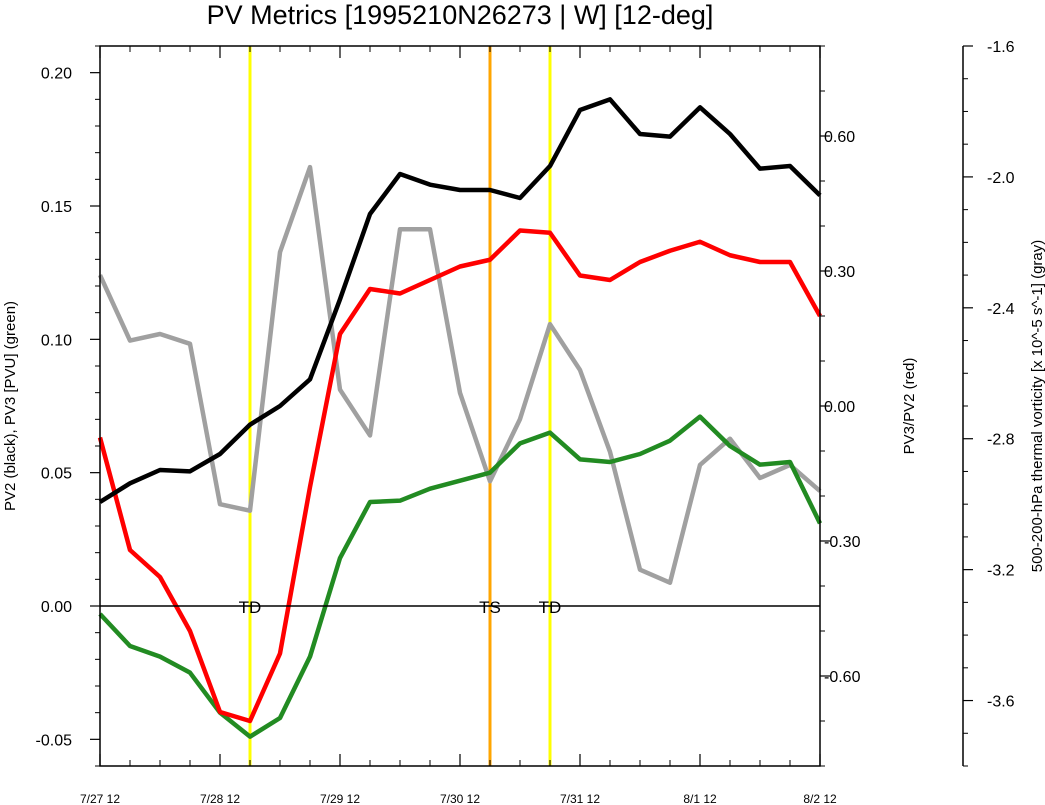 This screenshot has width=1045, height=805. I want to click on left-tick-label: 0.05, so click(56, 474).